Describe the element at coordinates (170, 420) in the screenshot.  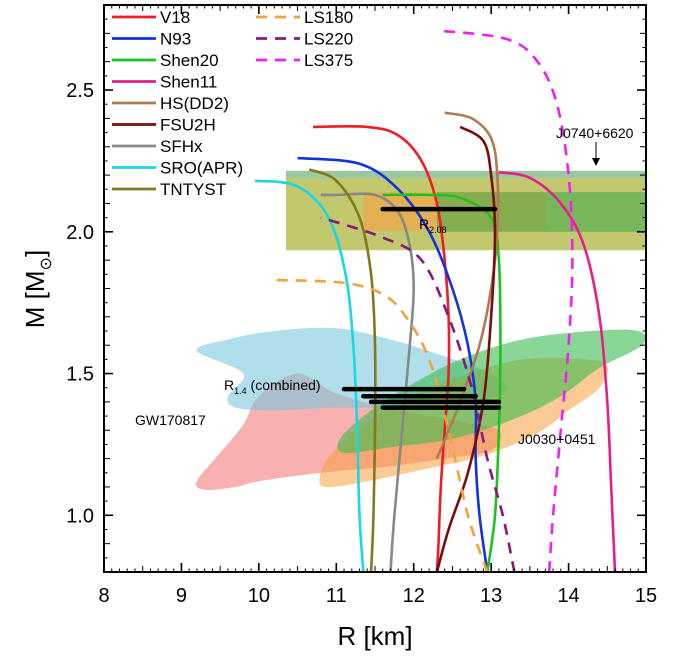
I see `gw170817-label: GW170817` at that location.